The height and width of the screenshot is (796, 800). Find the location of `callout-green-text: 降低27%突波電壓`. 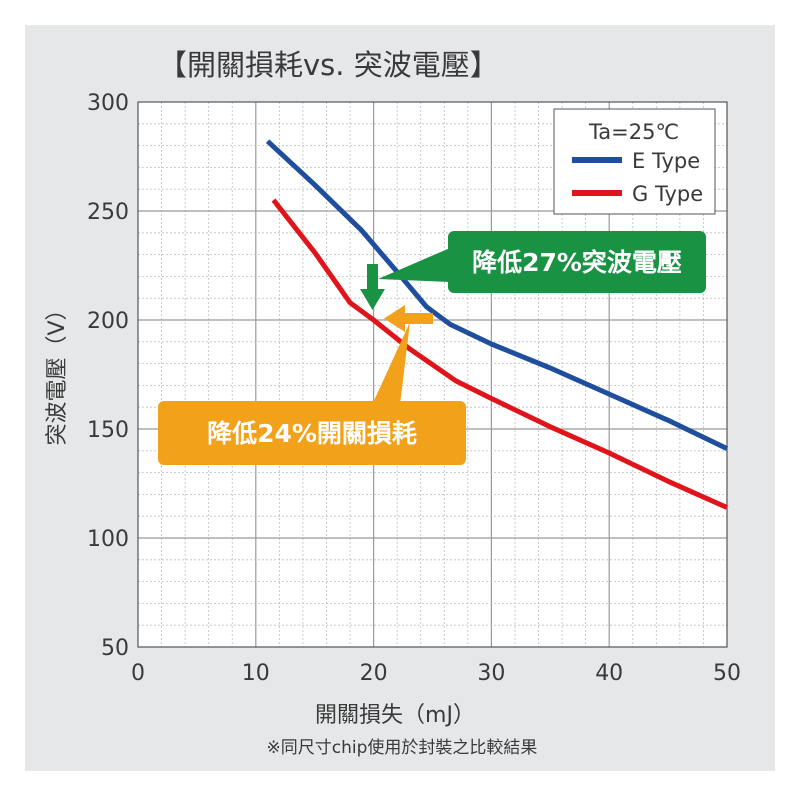

callout-green-text: 降低27%突波電壓 is located at coordinates (577, 262).